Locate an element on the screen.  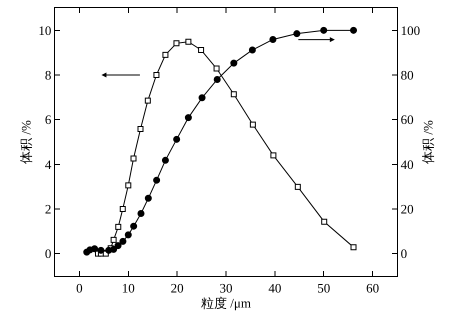
y2-tick-label: 20 is located at coordinates (407, 209).